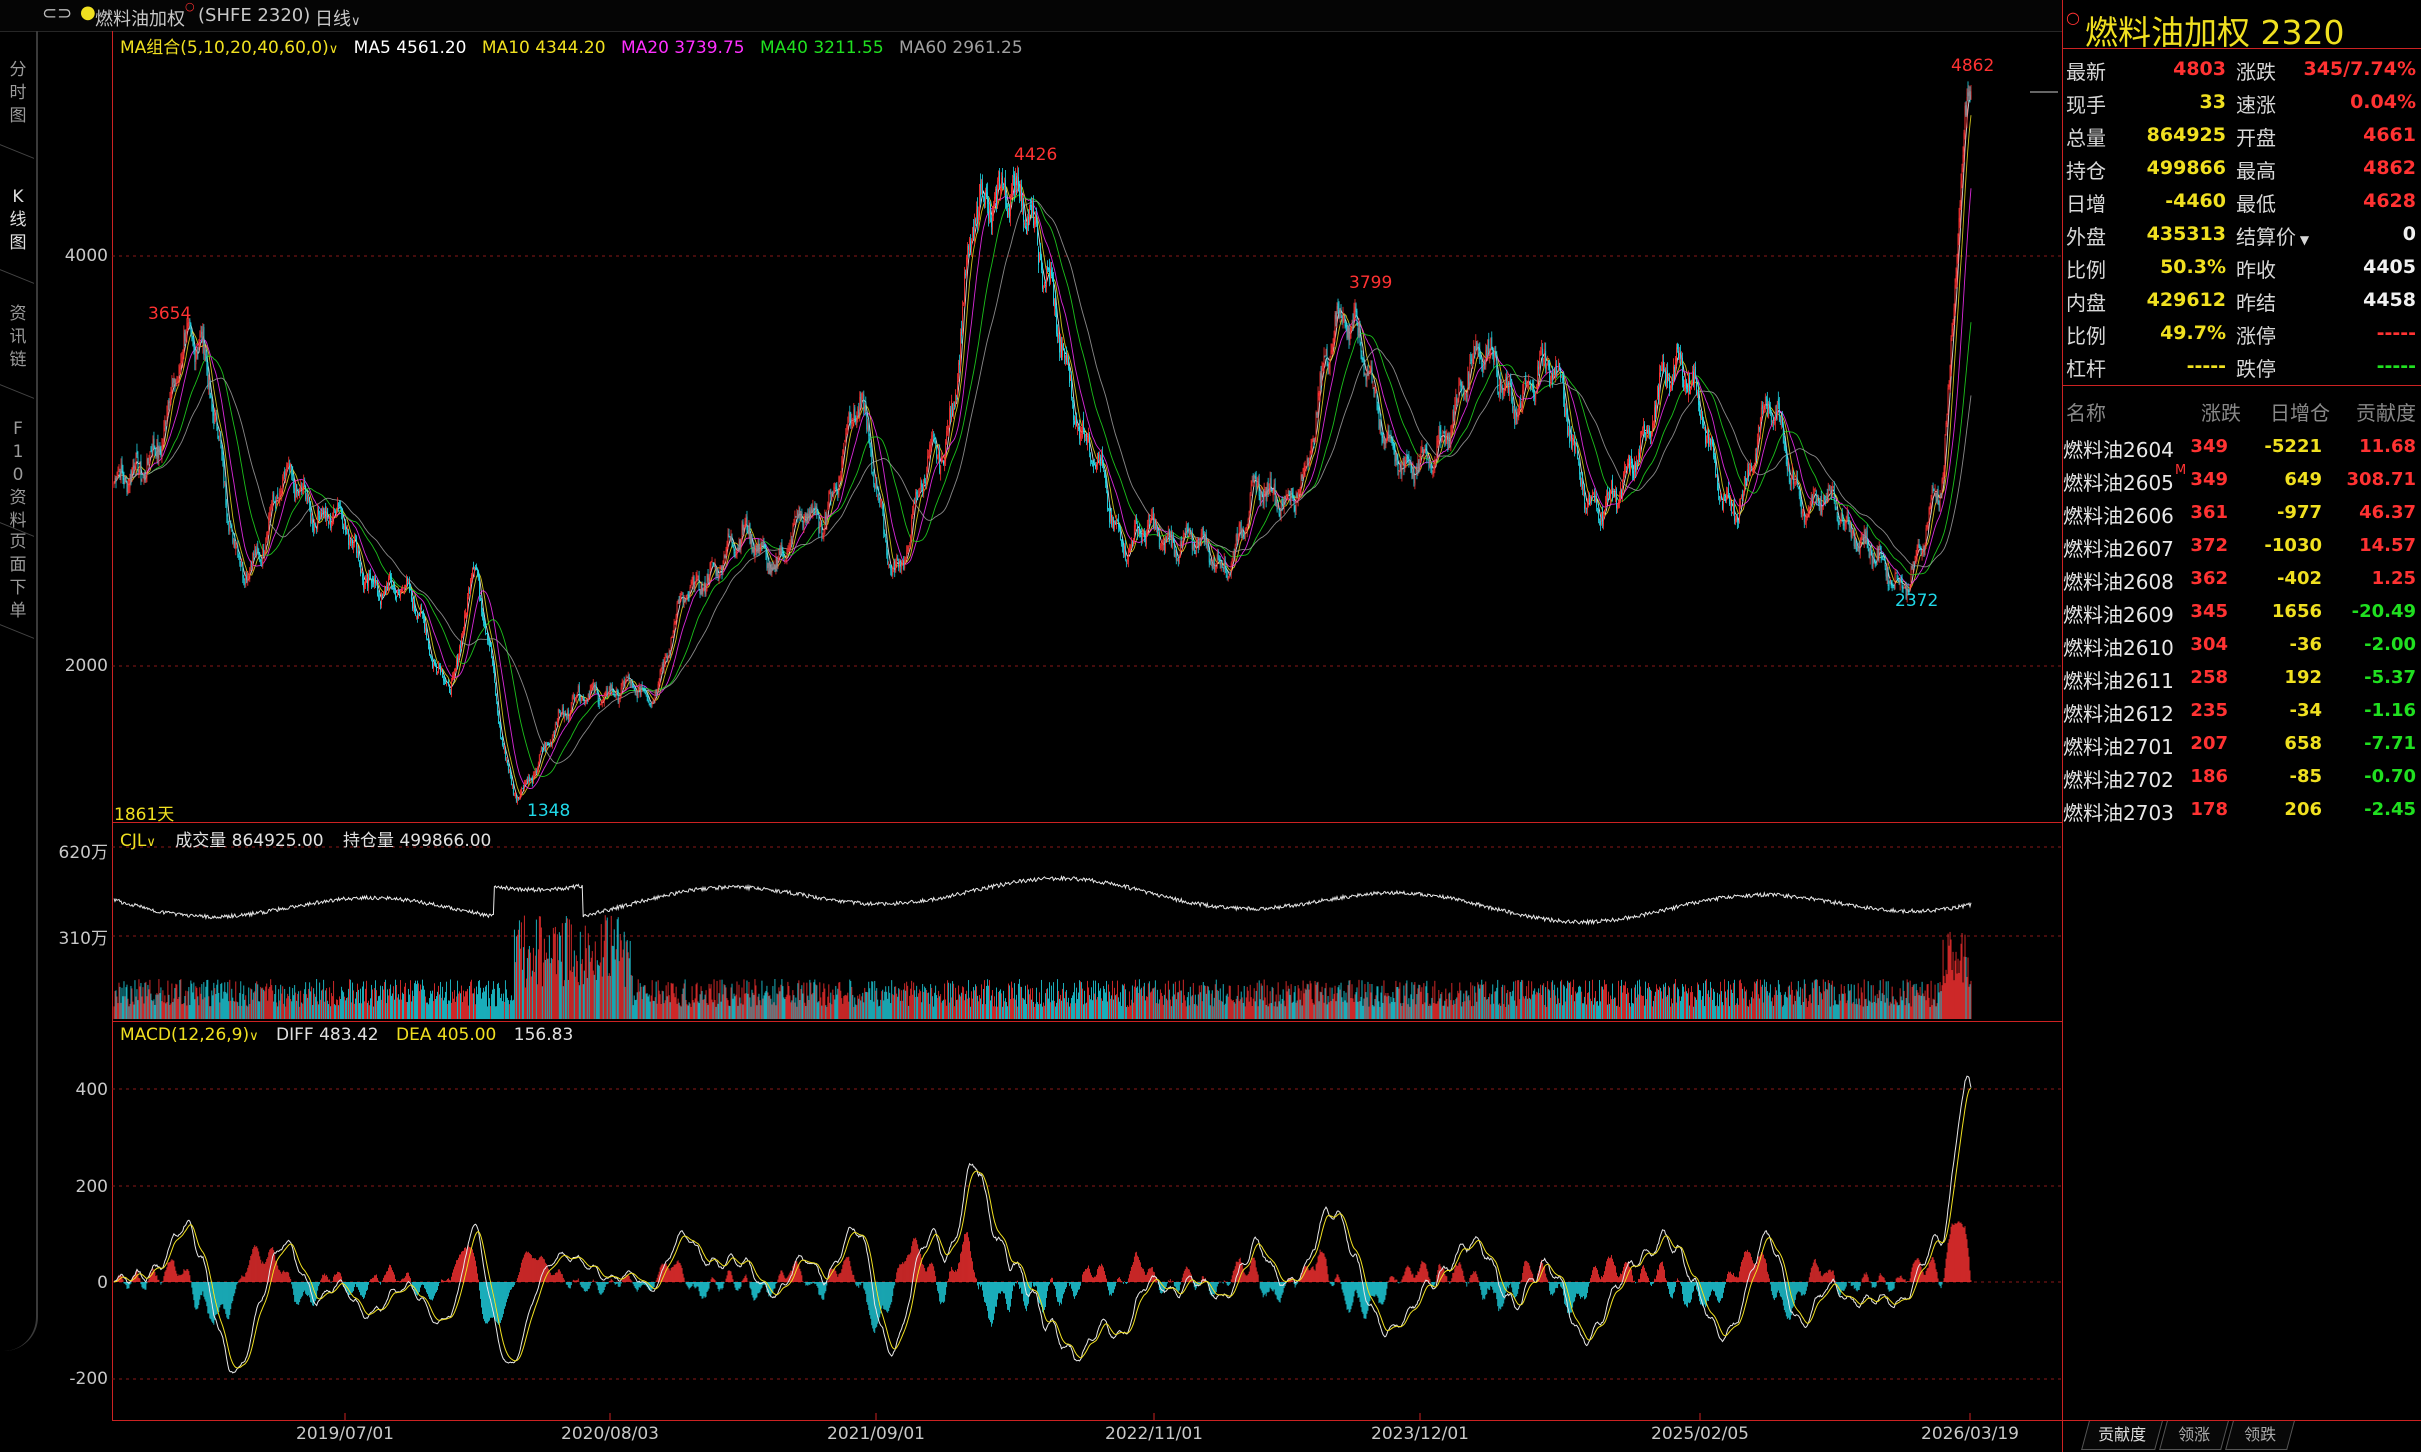  What do you see at coordinates (18, 337) in the screenshot?
I see `tab-news-chain: 资讯链` at bounding box center [18, 337].